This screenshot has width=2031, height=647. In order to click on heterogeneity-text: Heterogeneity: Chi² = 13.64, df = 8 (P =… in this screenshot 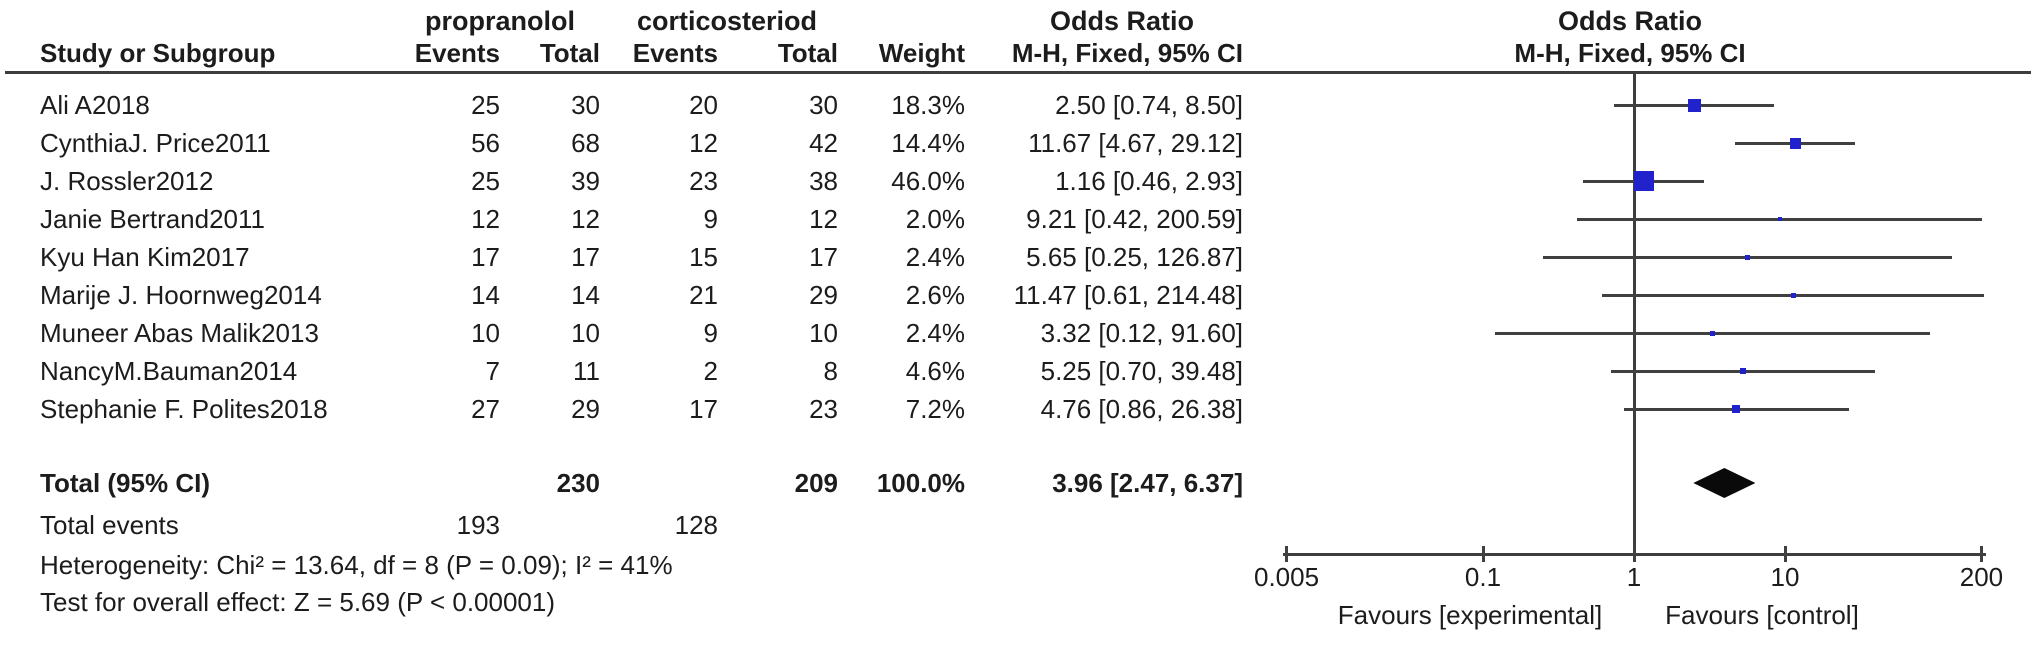, I will do `click(356, 565)`.